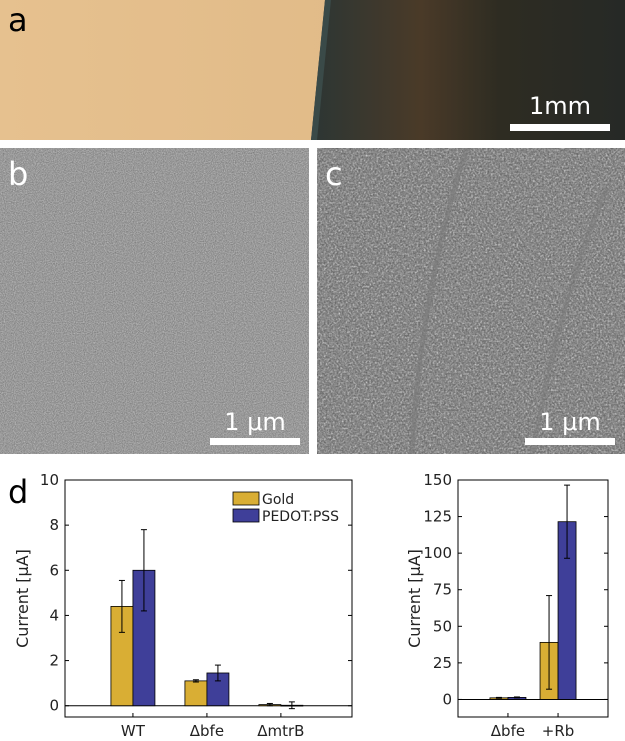 This screenshot has width=625, height=741. Describe the element at coordinates (560, 106) in the screenshot. I see `panel-a-scale-text: 1mm` at that location.